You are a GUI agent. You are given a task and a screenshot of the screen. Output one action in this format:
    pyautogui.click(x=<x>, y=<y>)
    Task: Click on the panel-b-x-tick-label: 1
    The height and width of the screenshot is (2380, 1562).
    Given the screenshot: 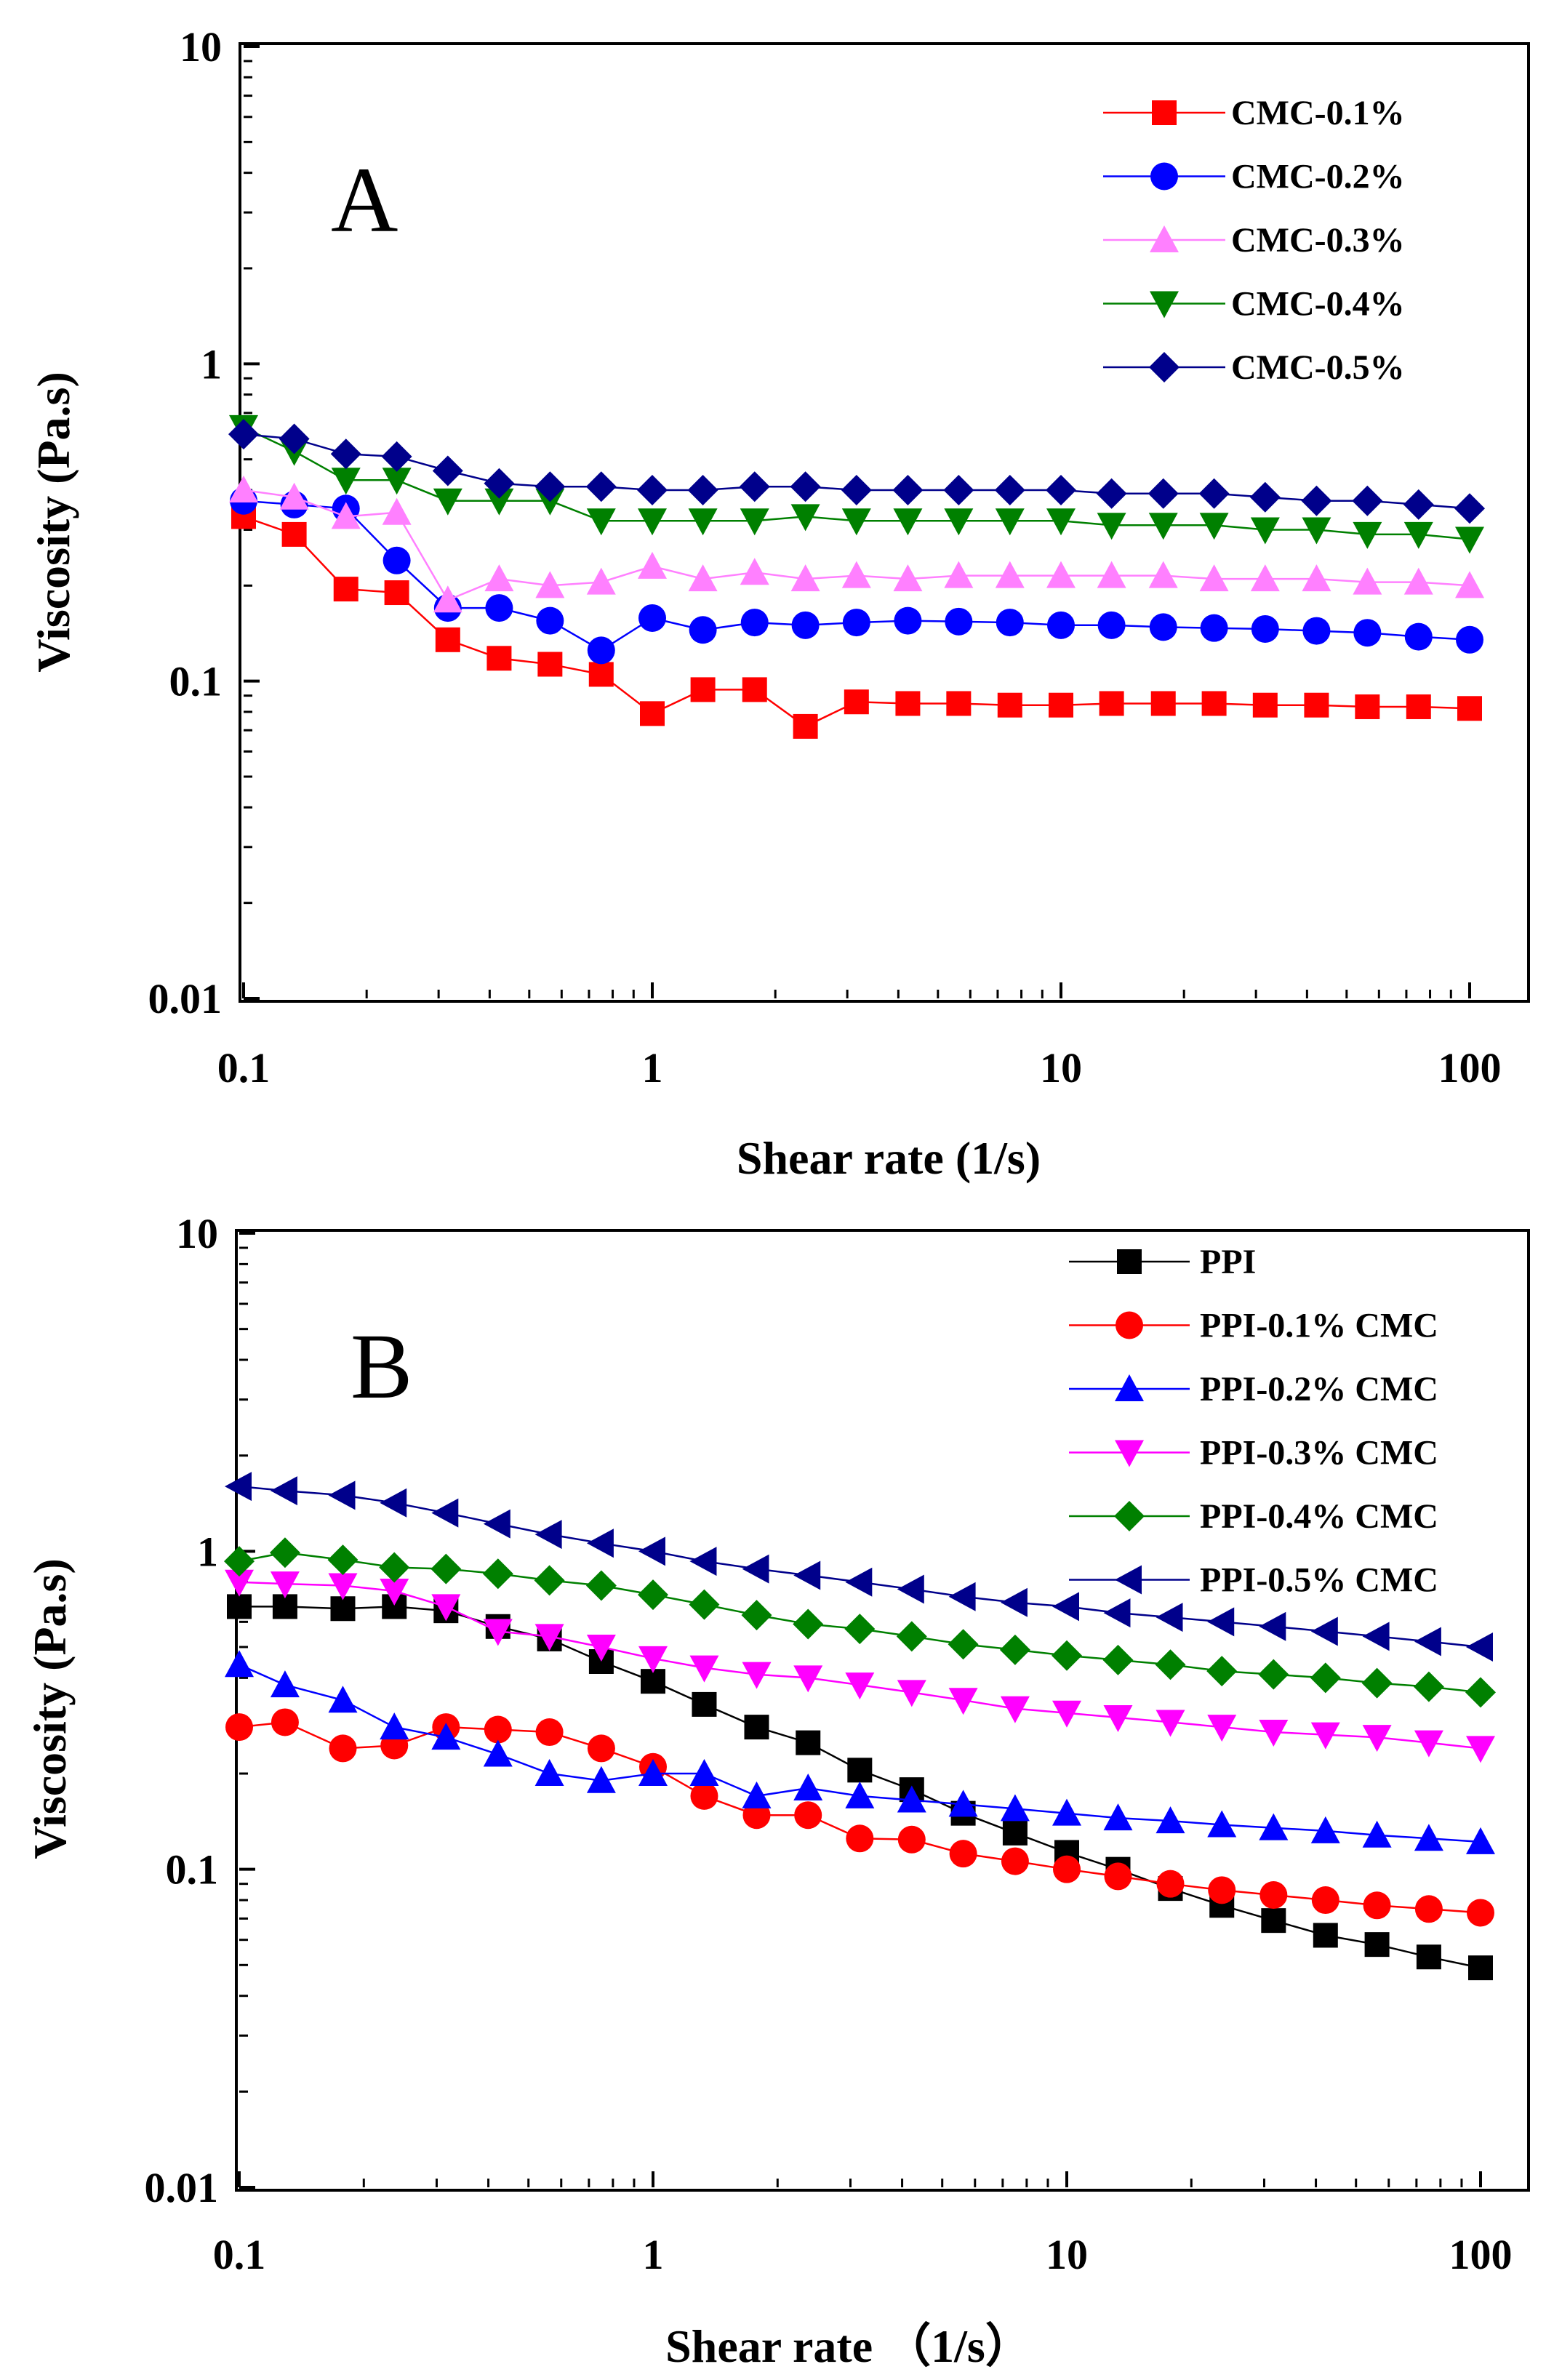 What is the action you would take?
    pyautogui.click(x=653, y=2254)
    